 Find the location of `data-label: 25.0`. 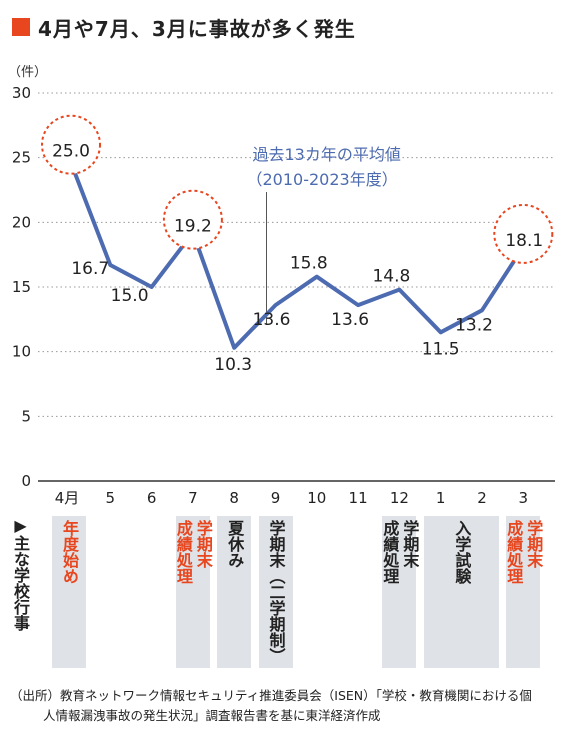

data-label: 25.0 is located at coordinates (71, 152).